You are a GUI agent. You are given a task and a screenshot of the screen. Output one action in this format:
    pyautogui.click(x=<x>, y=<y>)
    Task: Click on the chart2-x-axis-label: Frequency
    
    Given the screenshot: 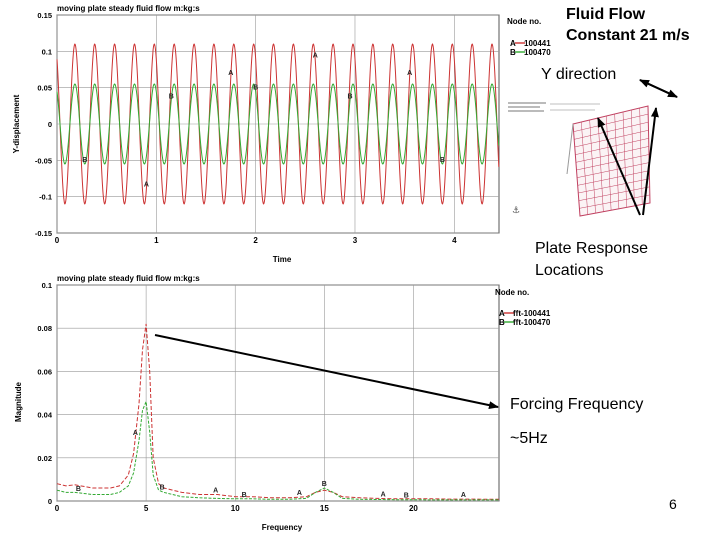 What is the action you would take?
    pyautogui.click(x=282, y=527)
    